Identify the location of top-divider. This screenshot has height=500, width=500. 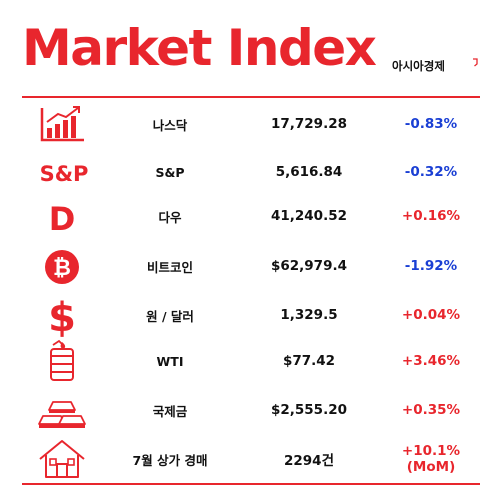
(251, 97).